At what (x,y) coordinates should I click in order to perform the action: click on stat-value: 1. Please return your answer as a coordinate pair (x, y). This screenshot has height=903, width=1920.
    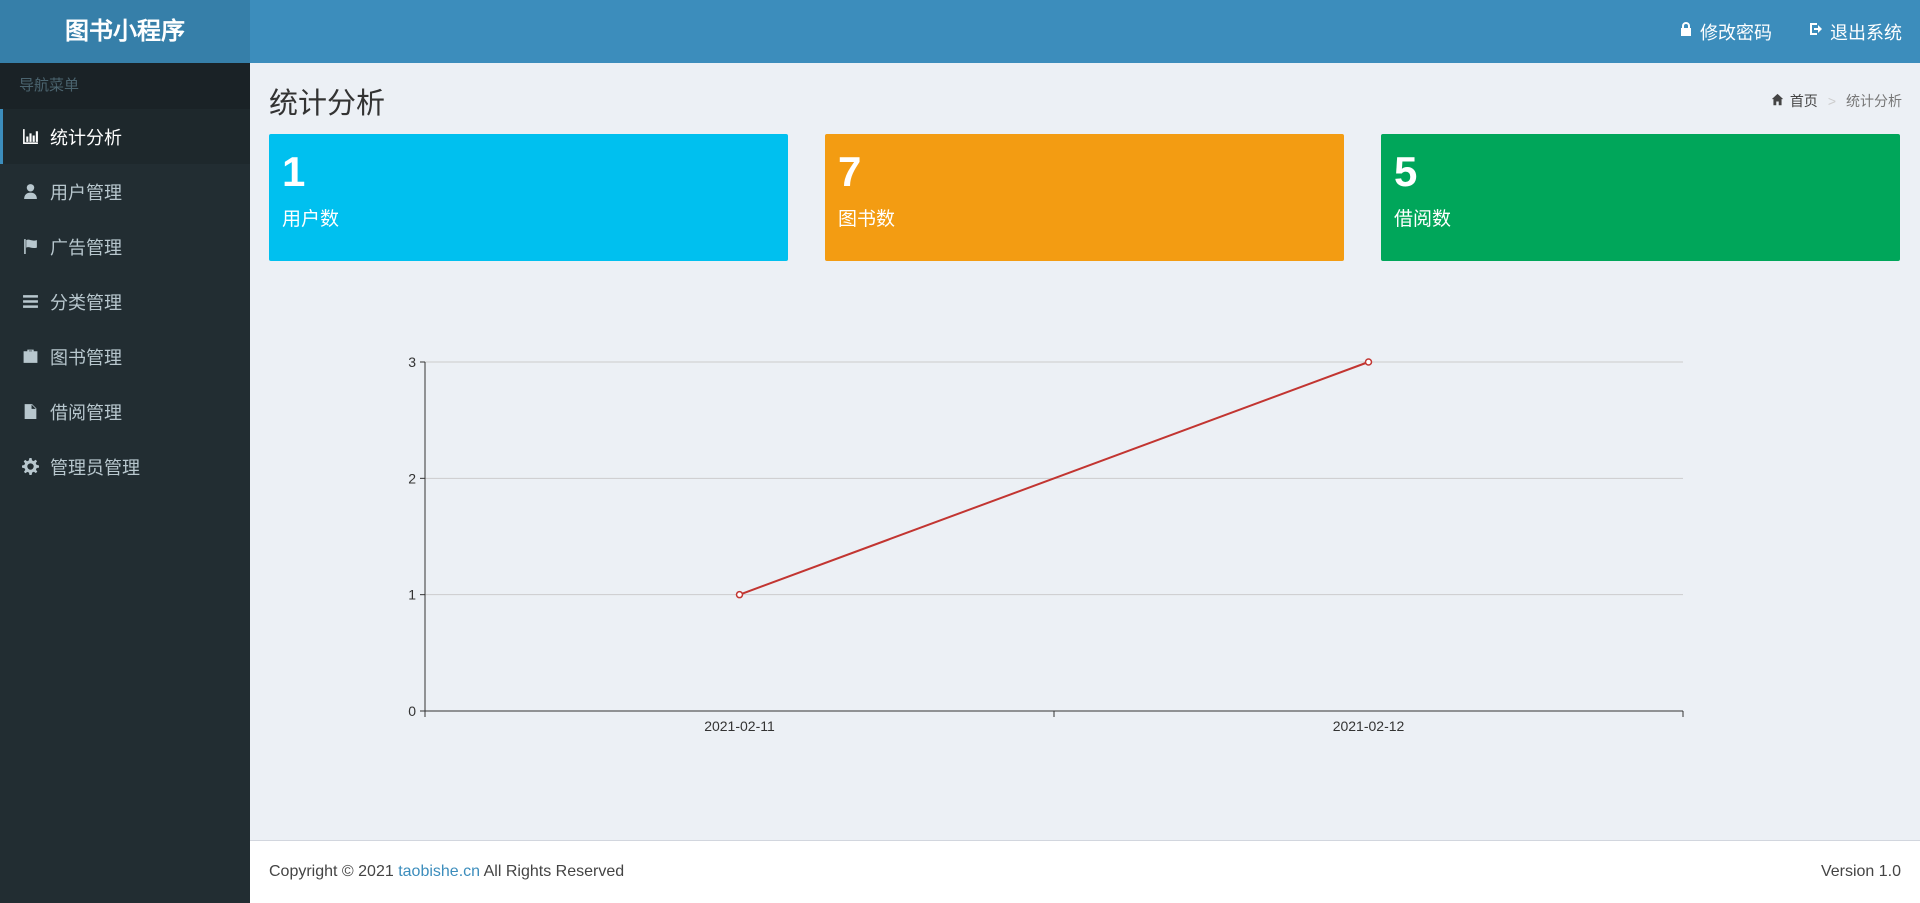
    Looking at the image, I should click on (294, 171).